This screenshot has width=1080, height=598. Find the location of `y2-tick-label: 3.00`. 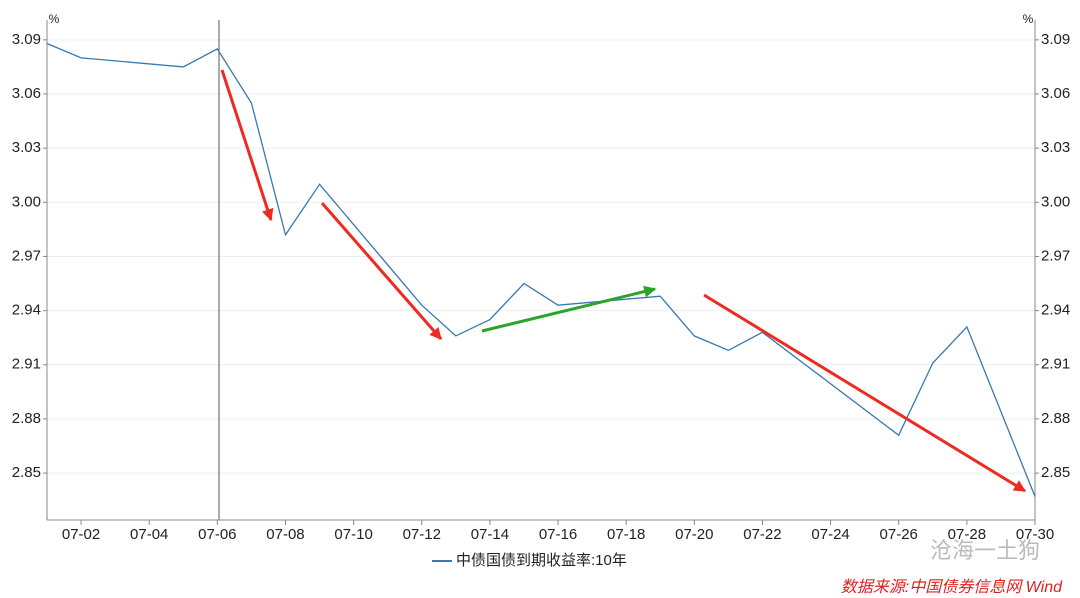

y2-tick-label: 3.00 is located at coordinates (1055, 201).